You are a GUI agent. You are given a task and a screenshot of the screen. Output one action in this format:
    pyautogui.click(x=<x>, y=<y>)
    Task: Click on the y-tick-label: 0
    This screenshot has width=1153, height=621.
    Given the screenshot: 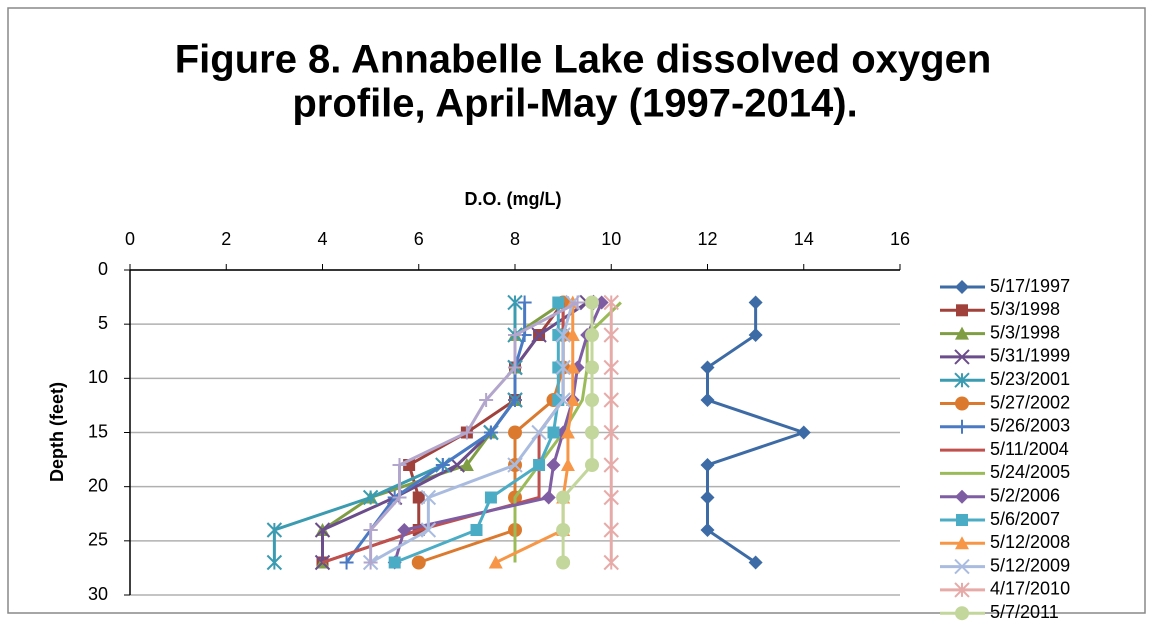 What is the action you would take?
    pyautogui.click(x=103, y=269)
    